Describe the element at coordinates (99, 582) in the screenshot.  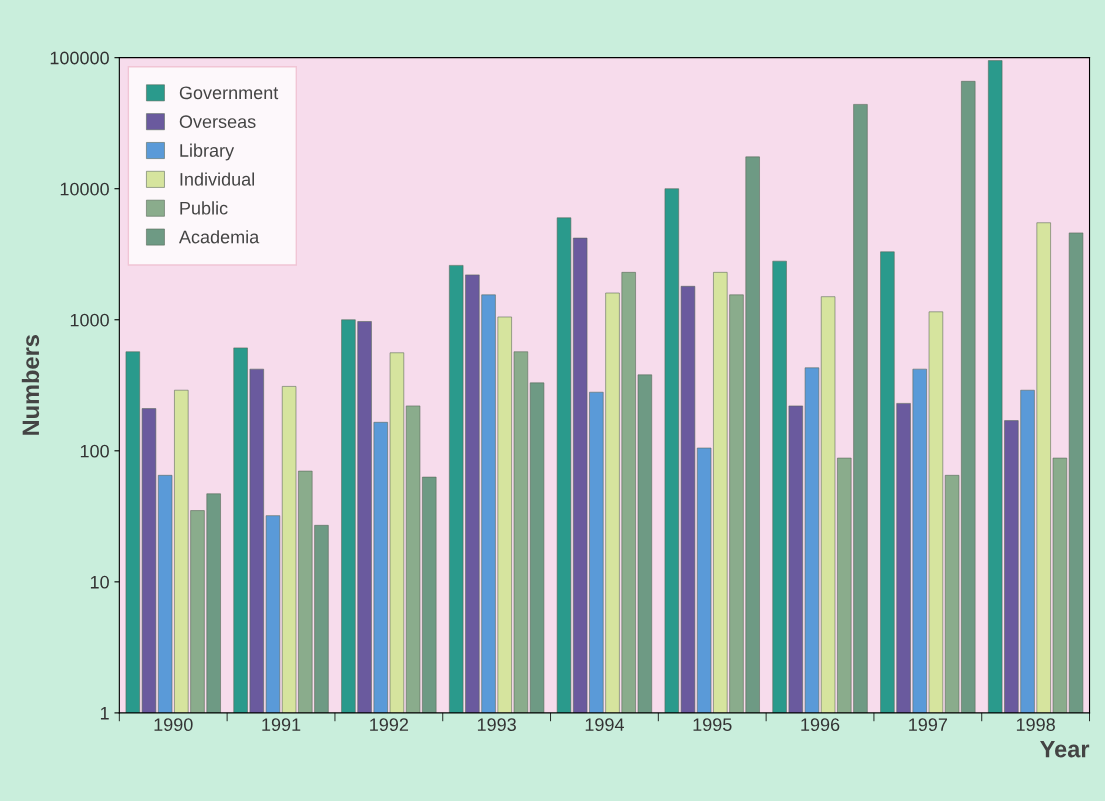
I see `y-tick-label: 10` at that location.